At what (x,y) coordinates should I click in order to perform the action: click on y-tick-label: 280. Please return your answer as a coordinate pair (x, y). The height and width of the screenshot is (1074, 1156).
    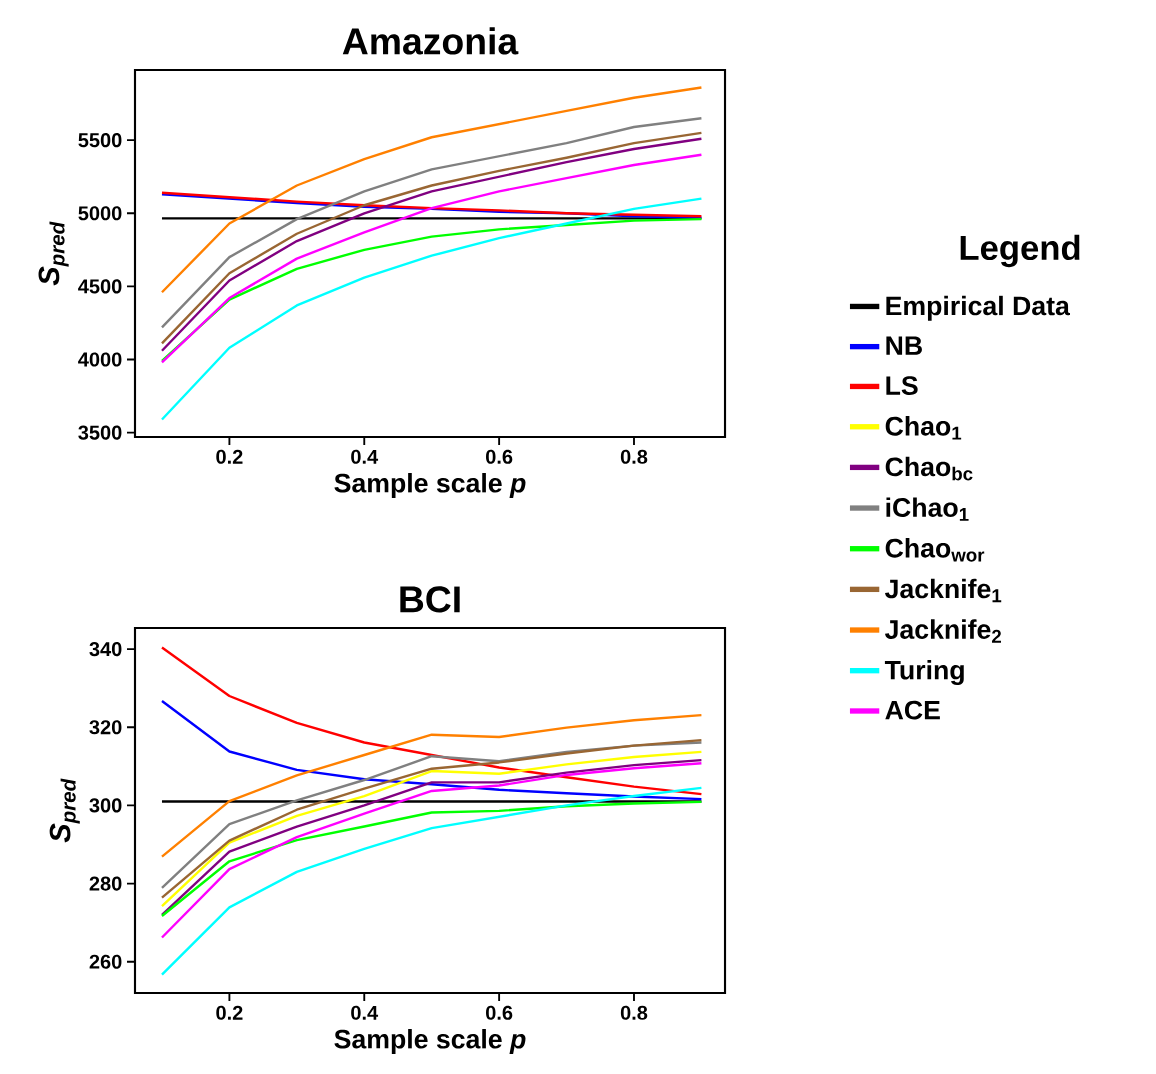
    Looking at the image, I should click on (105, 883).